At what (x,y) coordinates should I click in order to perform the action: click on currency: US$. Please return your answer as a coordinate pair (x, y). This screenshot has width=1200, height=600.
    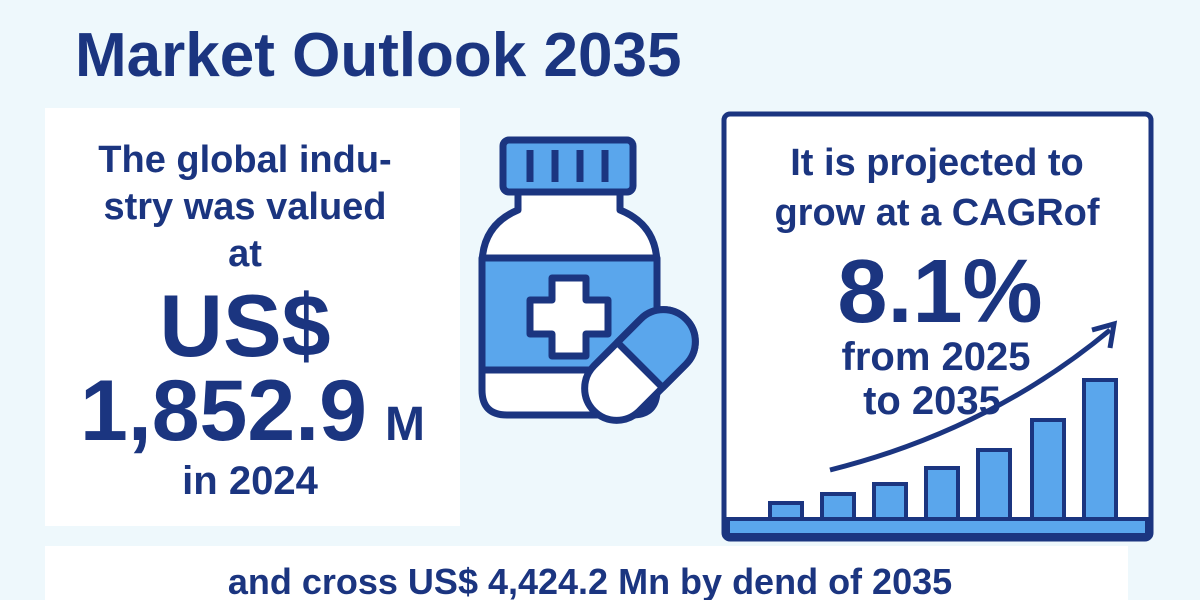
    Looking at the image, I should click on (244, 325).